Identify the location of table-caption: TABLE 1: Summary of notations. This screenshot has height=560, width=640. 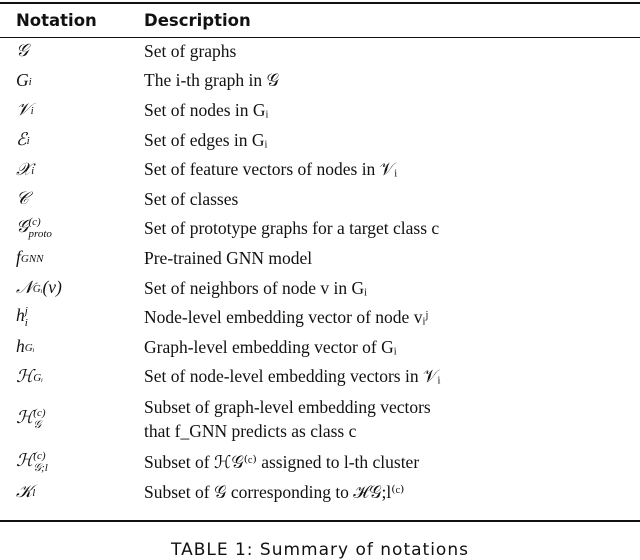
(320, 550).